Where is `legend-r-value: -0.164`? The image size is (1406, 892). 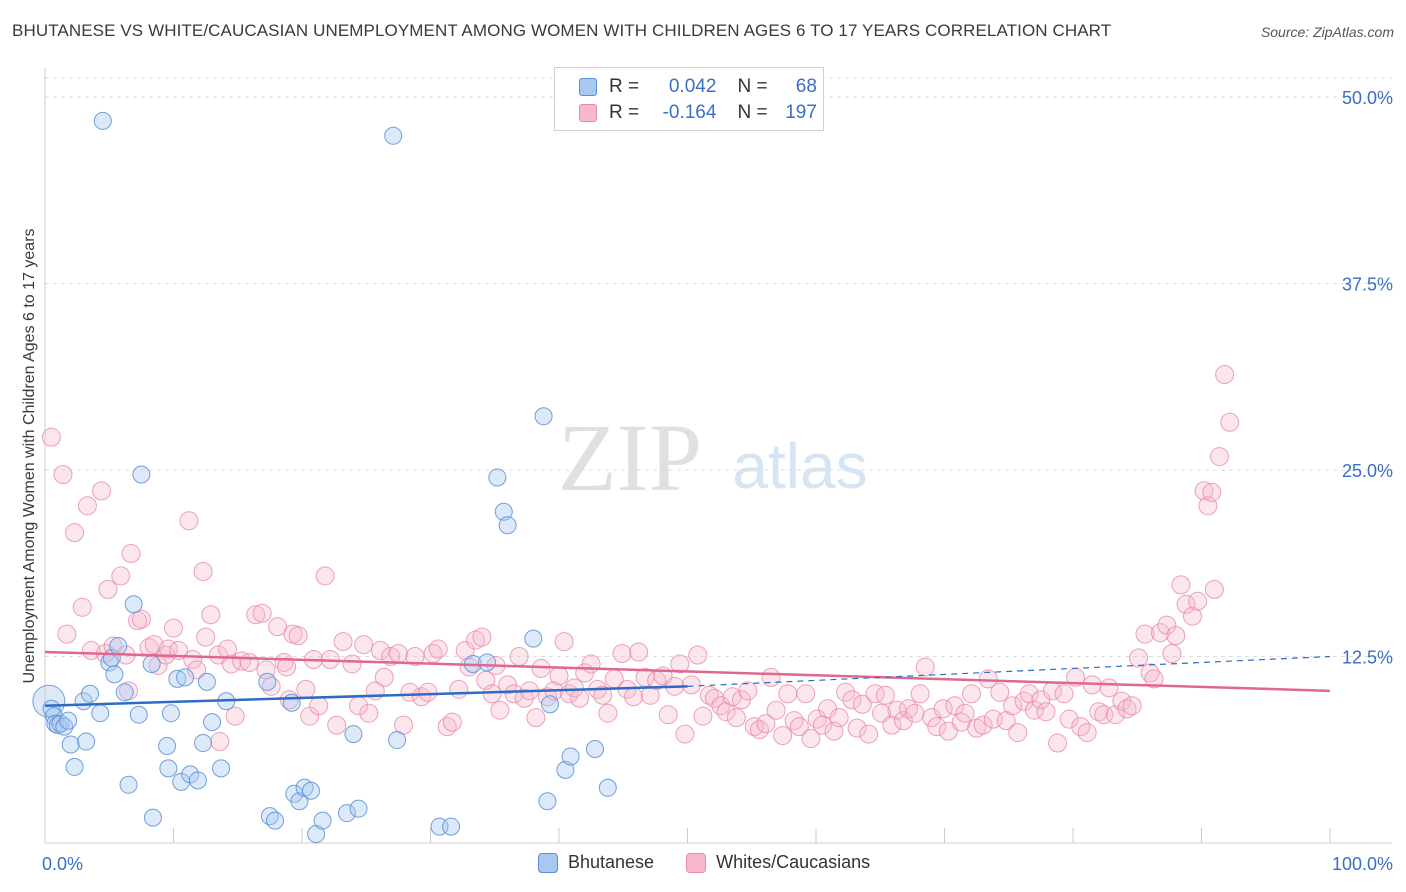 legend-r-value: -0.164 is located at coordinates (689, 112).